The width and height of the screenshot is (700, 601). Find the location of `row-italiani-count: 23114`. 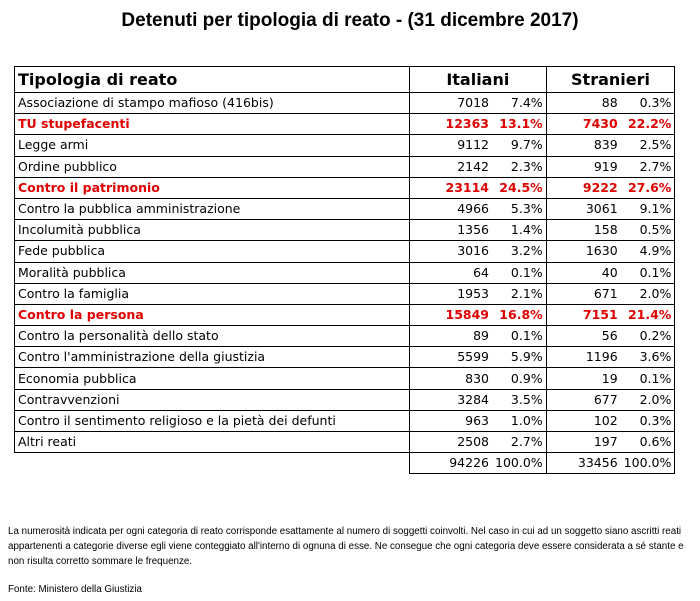

row-italiani-count: 23114 is located at coordinates (450, 187).